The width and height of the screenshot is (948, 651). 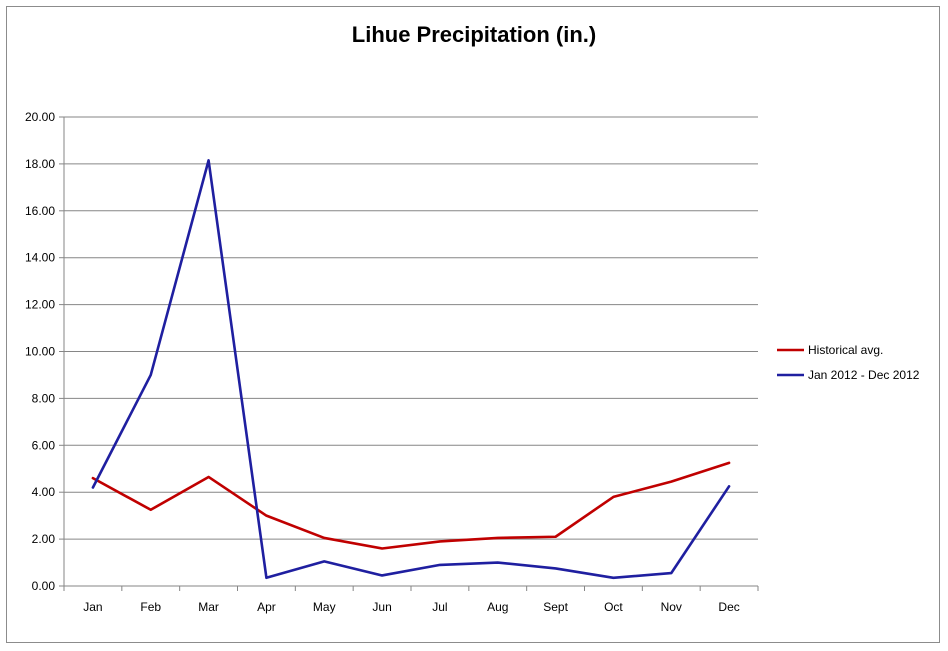 I want to click on x-tick-label: Sept, so click(x=555, y=607).